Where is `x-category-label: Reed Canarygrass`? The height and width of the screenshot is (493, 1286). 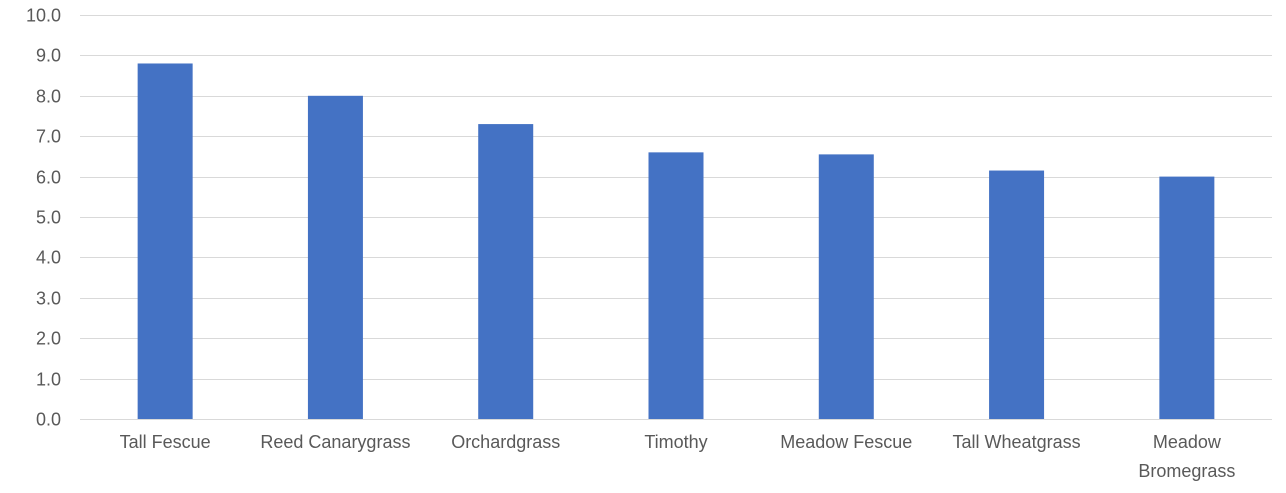
x-category-label: Reed Canarygrass is located at coordinates (335, 442).